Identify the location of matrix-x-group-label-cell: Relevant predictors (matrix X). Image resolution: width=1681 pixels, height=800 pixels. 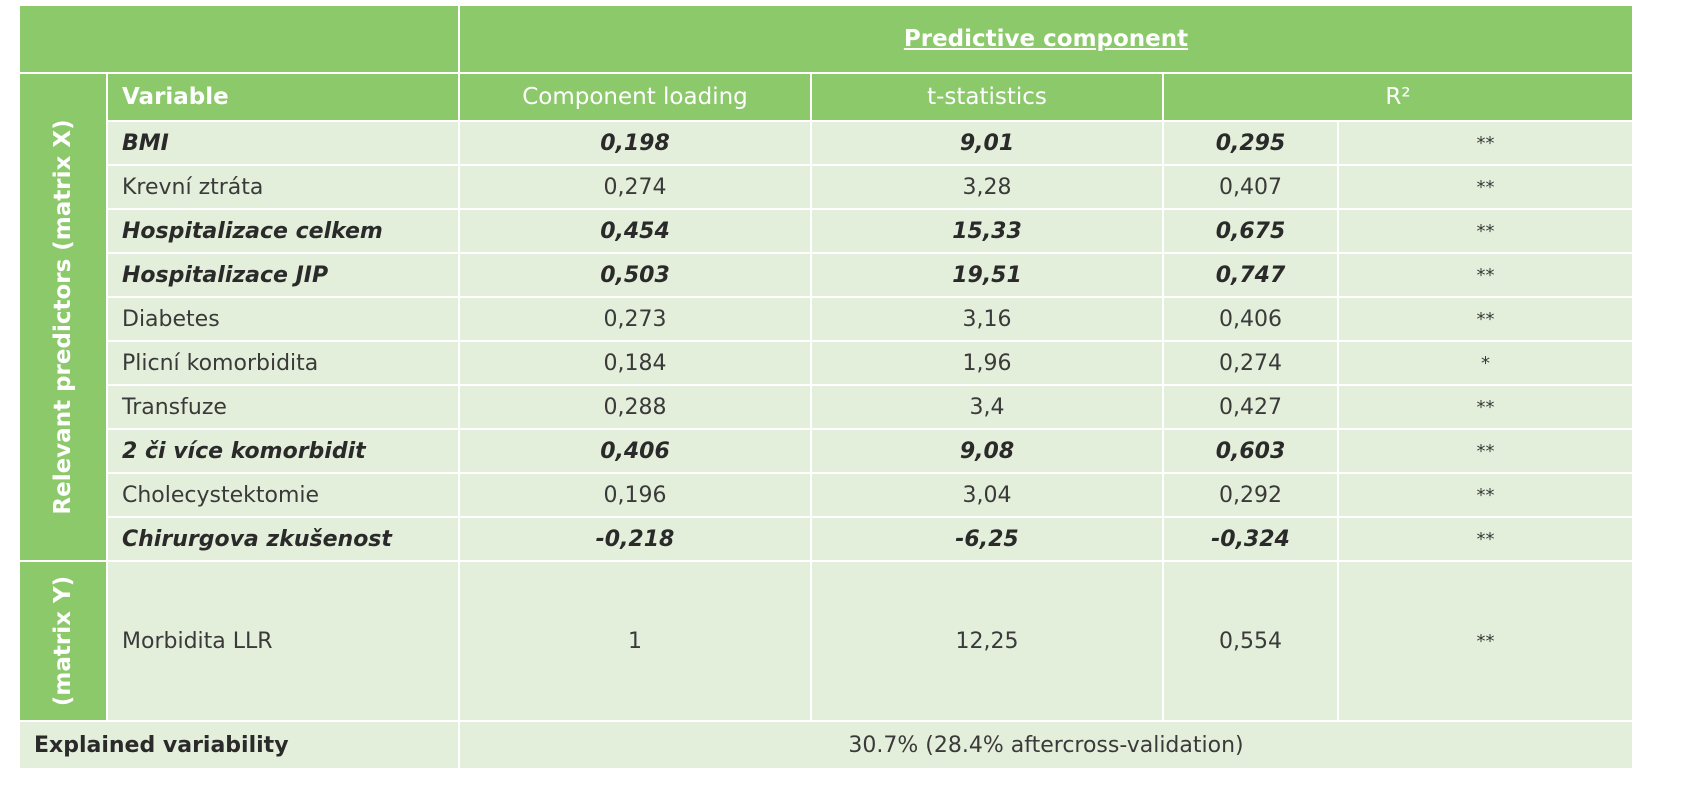
(63, 317).